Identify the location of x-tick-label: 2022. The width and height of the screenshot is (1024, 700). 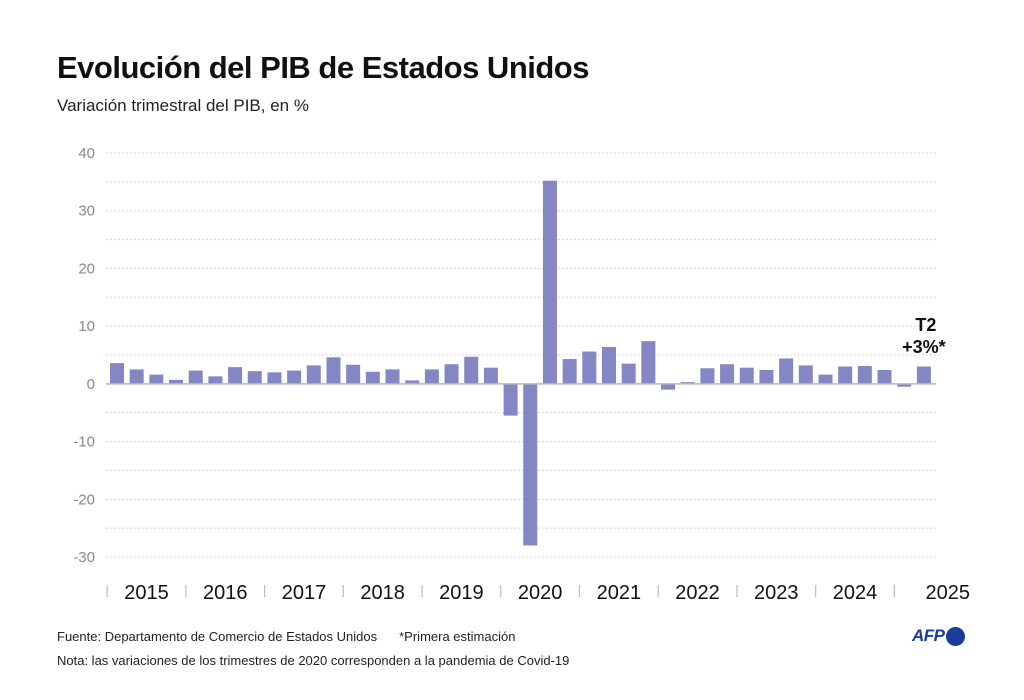
(697, 593).